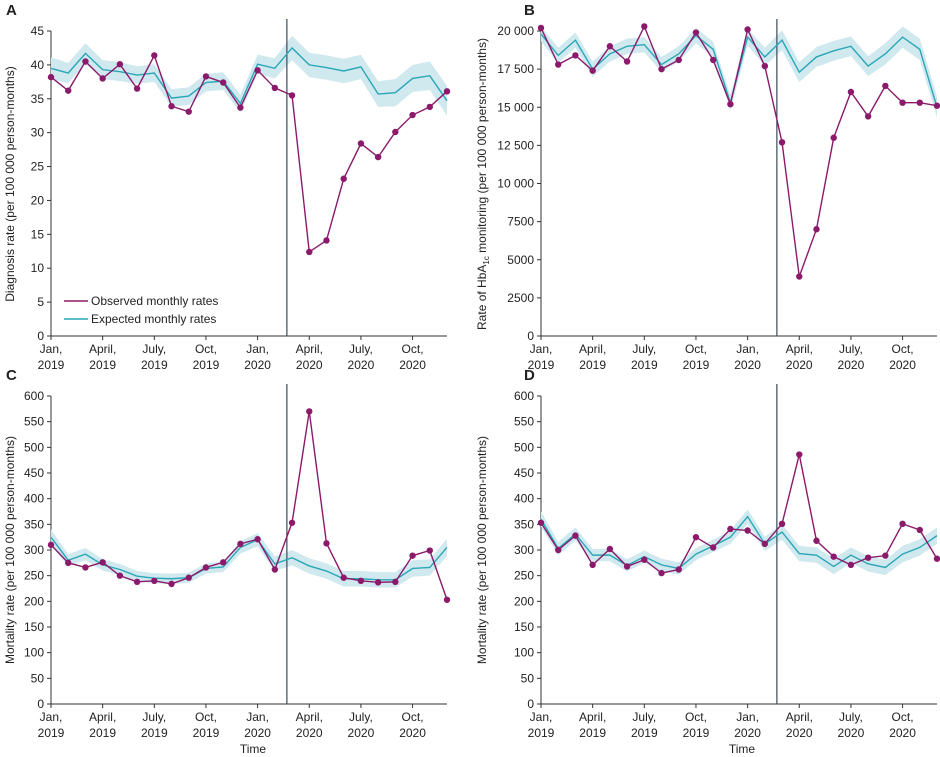 The width and height of the screenshot is (940, 757). What do you see at coordinates (528, 678) in the screenshot?
I see `y-tick-label-d: 50` at bounding box center [528, 678].